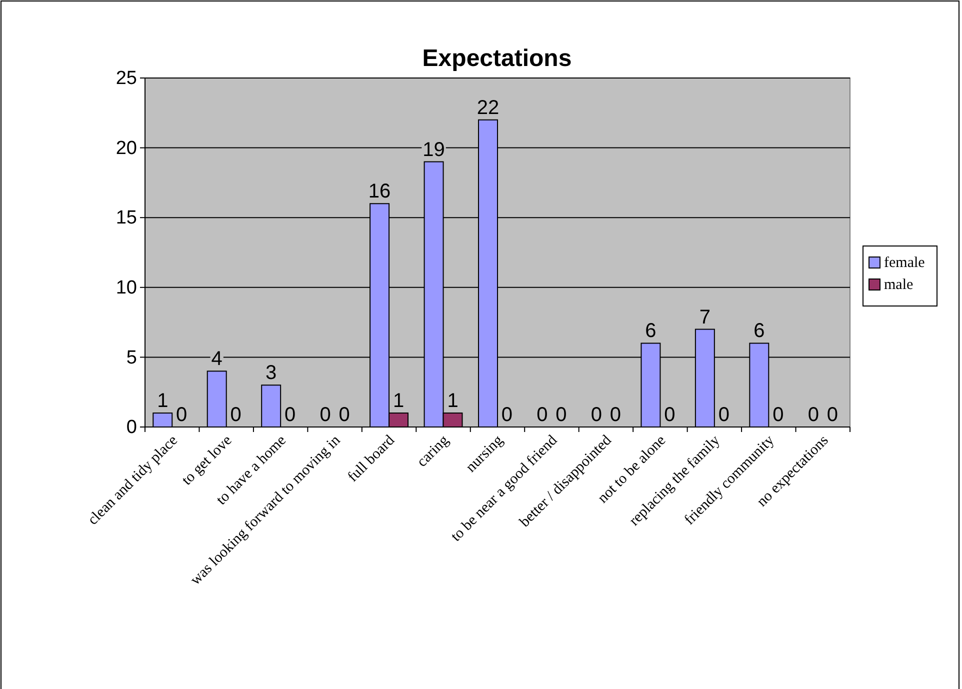 This screenshot has width=962, height=689. Describe the element at coordinates (131, 357) in the screenshot. I see `y-tick-label: 5` at that location.